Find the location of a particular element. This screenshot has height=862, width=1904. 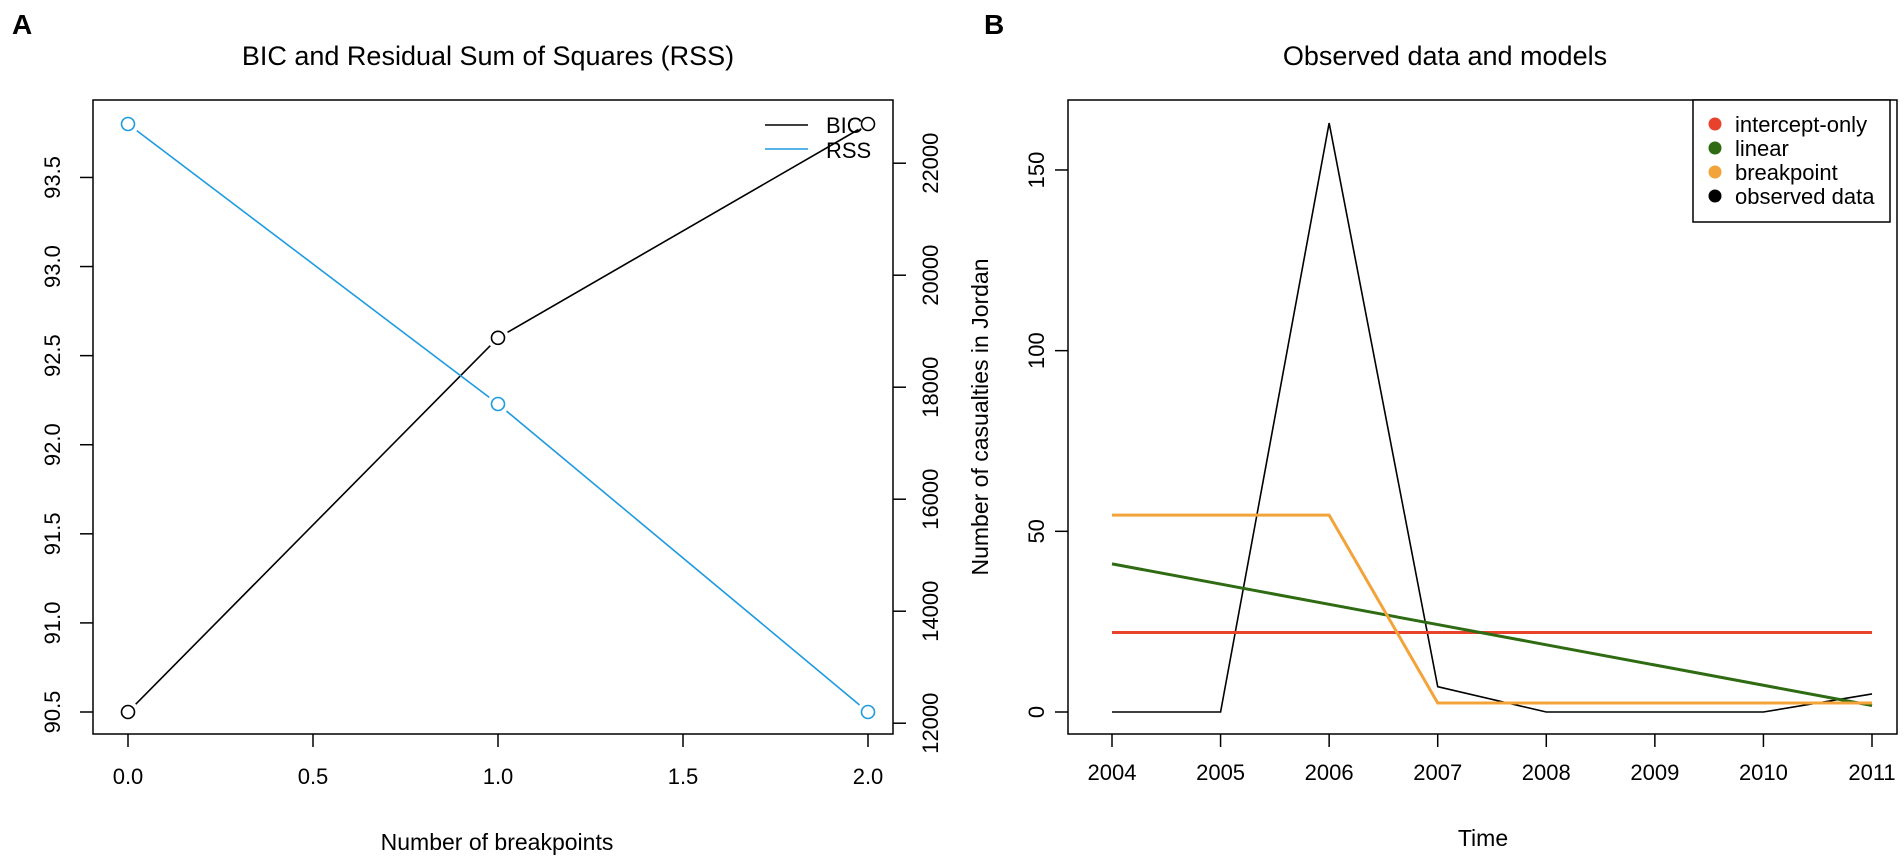

a-y2-tick-label-1: 14000 is located at coordinates (930, 611).